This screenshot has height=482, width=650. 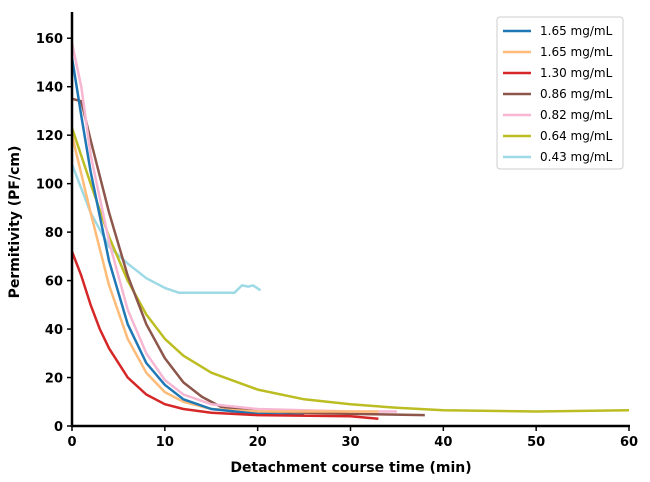 I want to click on y-tick-label: 100, so click(x=49, y=185).